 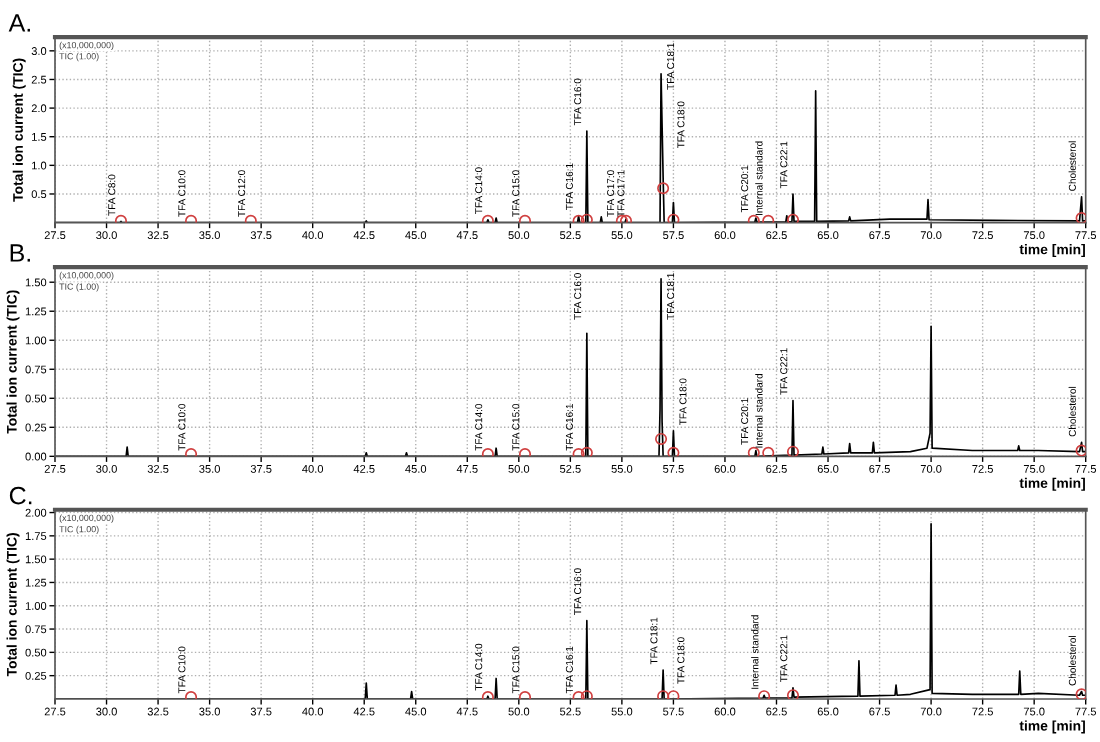 I want to click on chart-title: B., so click(x=20, y=253).